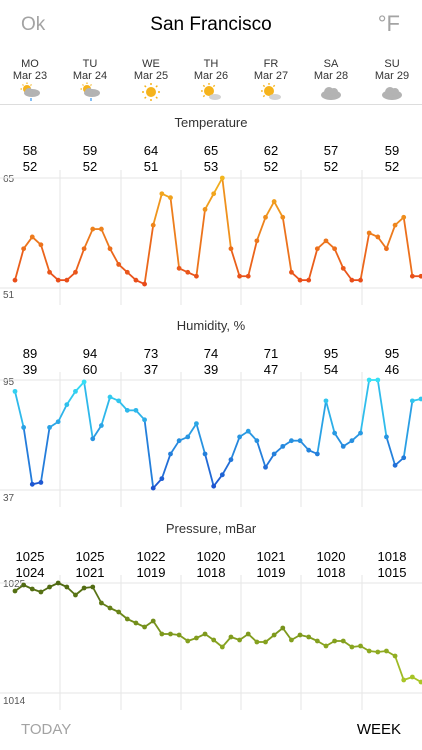 This screenshot has height=750, width=422. I want to click on pressure-axis-min: 1014, so click(14, 701).